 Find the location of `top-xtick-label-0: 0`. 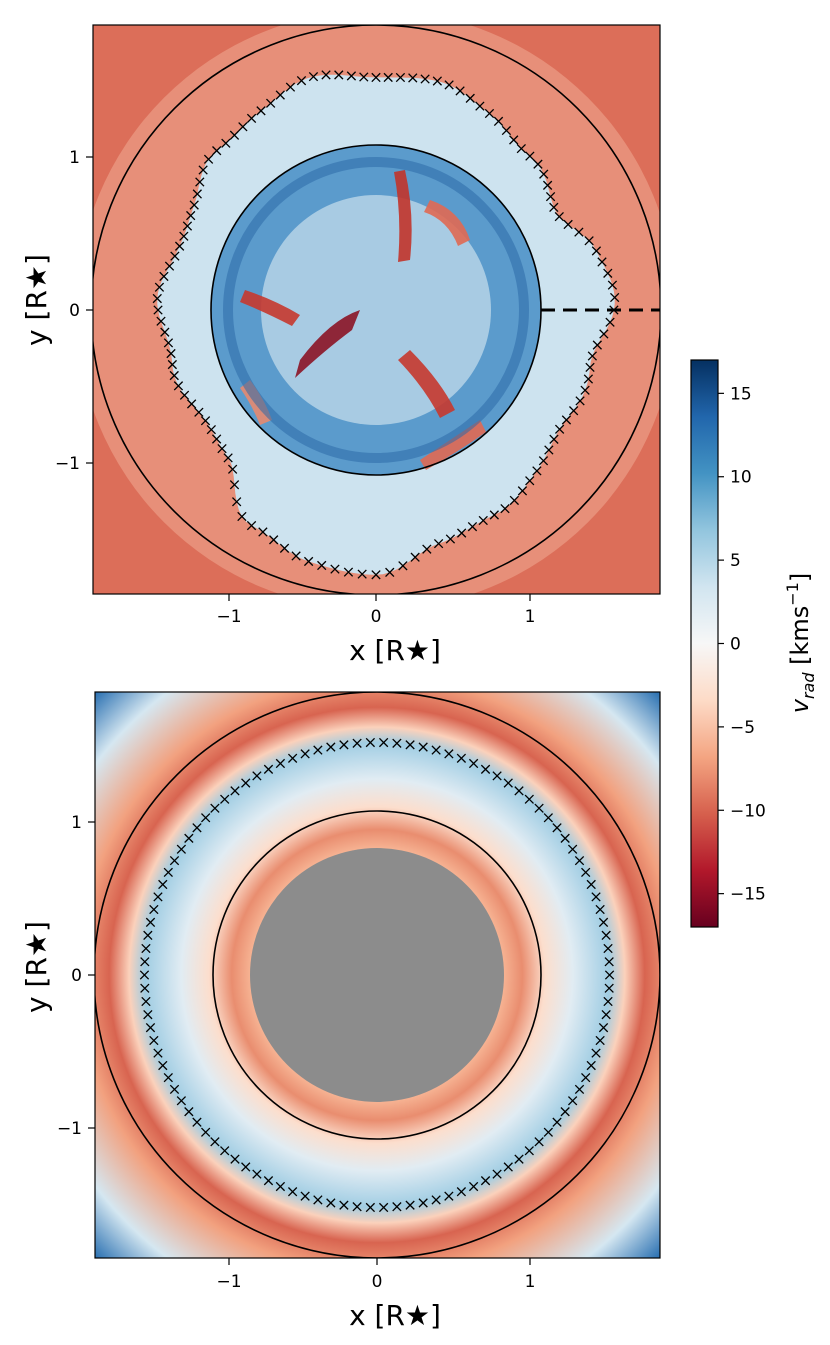

top-xtick-label-0: 0 is located at coordinates (376, 617).